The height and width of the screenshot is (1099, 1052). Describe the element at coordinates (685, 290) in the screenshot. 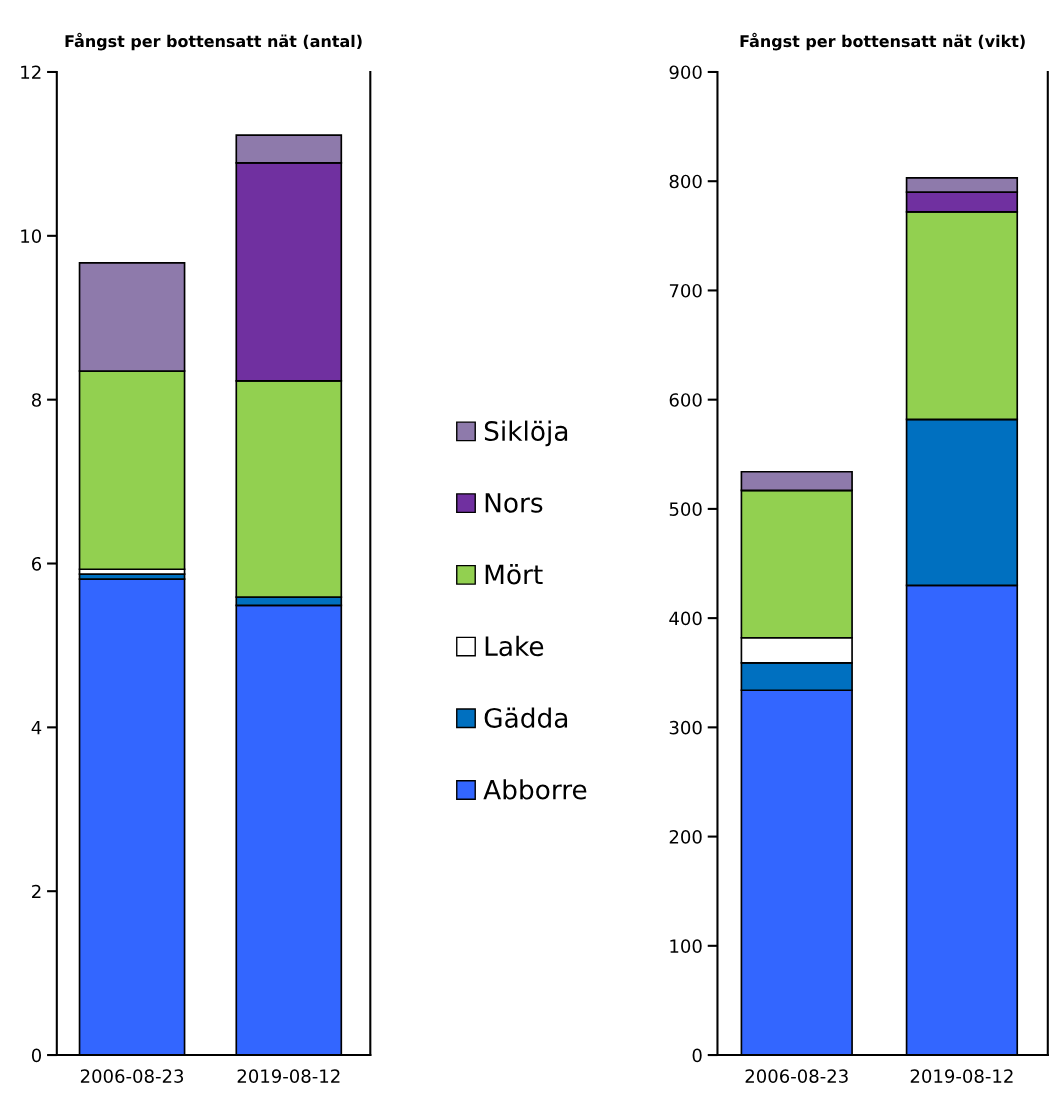

I see `y-tick-label: 700` at that location.